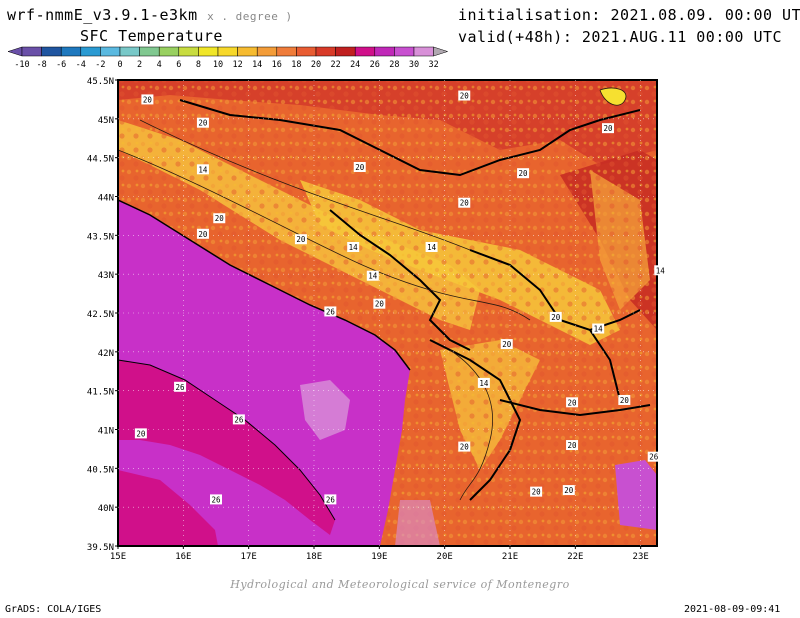 Image resolution: width=800 pixels, height=618 pixels. What do you see at coordinates (100, 548) in the screenshot?
I see `lat-label: 39.5N` at bounding box center [100, 548].